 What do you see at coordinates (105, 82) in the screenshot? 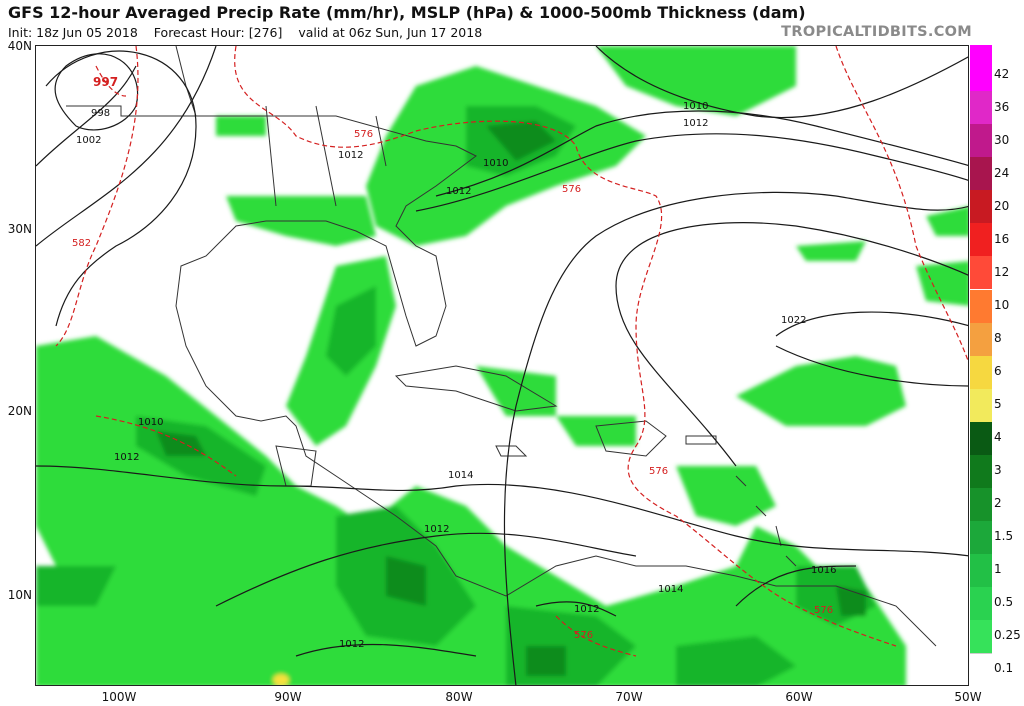
I see `svg-text: 997` at bounding box center [105, 82].